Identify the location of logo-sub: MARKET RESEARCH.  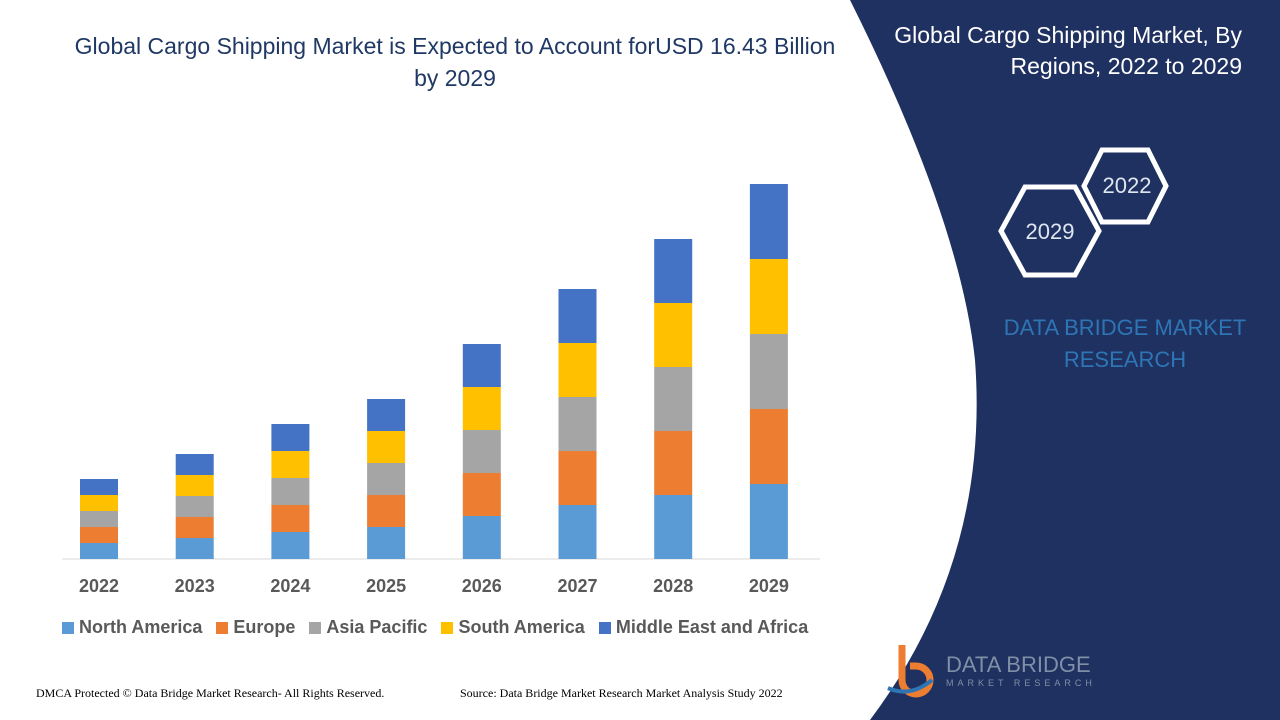
(1021, 683).